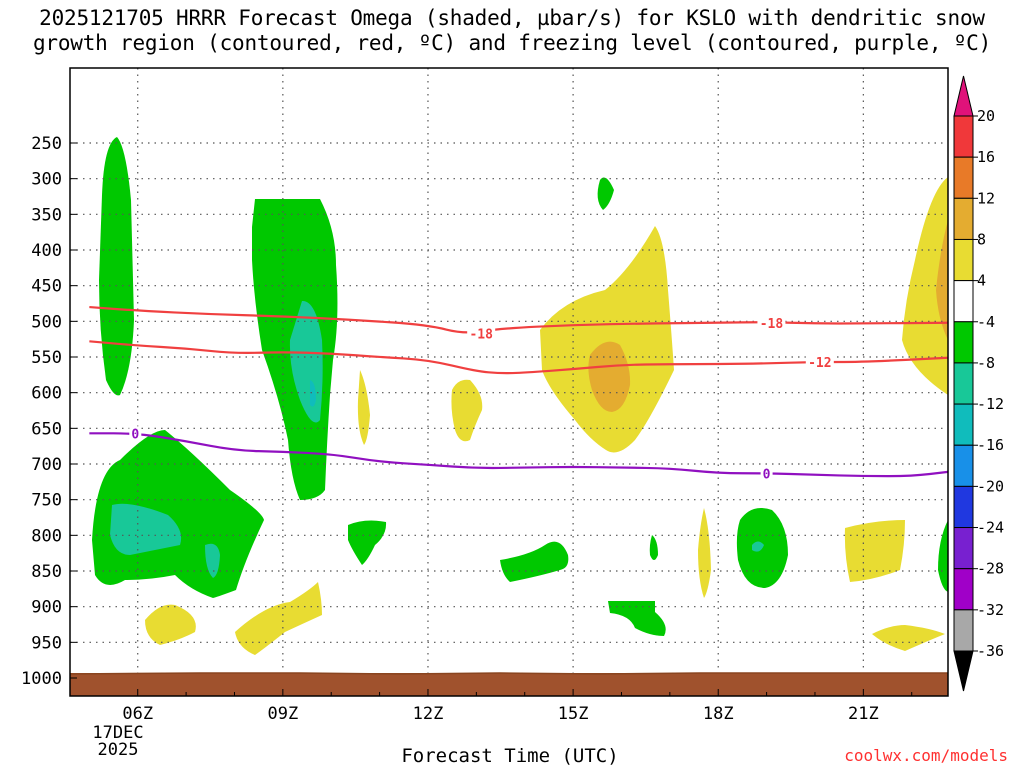 This screenshot has width=1024, height=768. What do you see at coordinates (986, 198) in the screenshot?
I see `colorbar-label: 12` at bounding box center [986, 198].